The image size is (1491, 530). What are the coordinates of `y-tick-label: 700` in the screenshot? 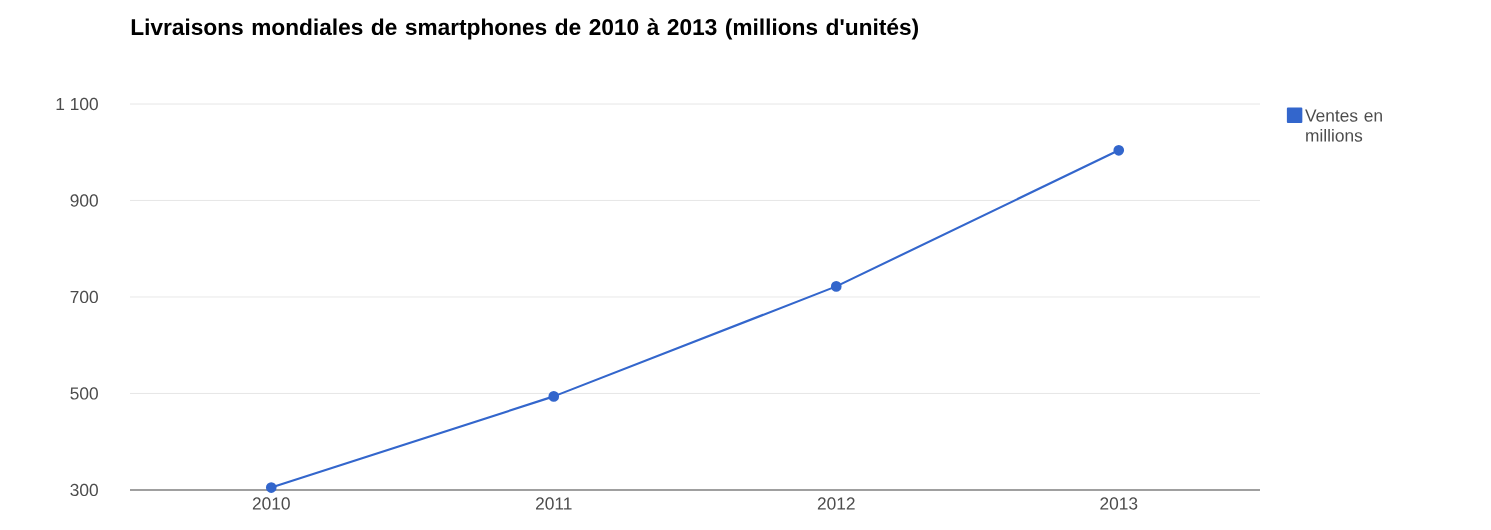 It's located at (84, 297).